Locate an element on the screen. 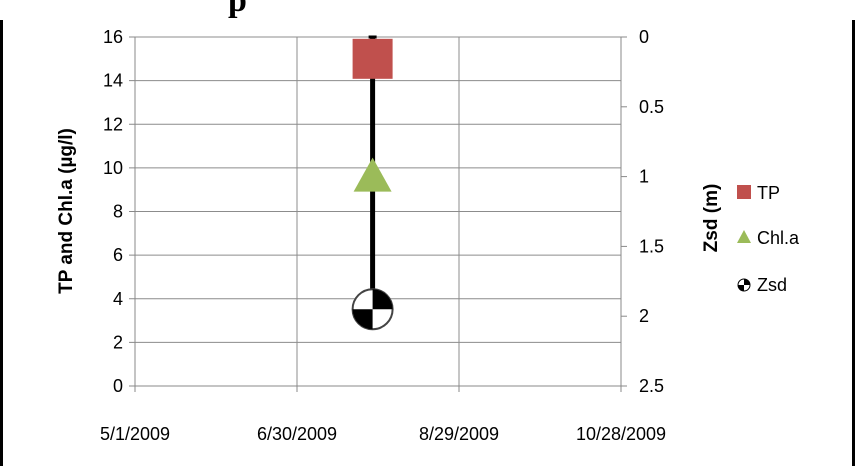  tp-marker is located at coordinates (372, 58).